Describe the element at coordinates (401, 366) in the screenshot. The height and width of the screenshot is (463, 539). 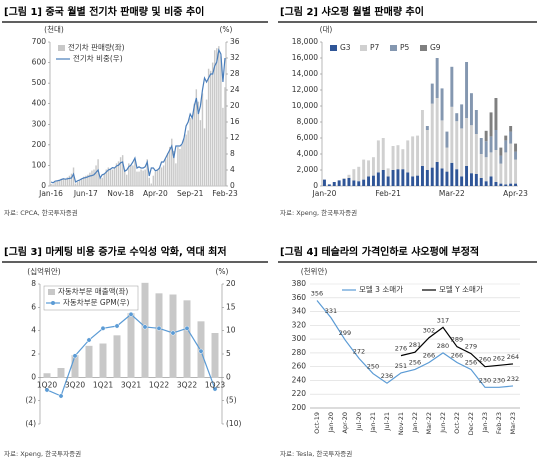
I see `value-label: 251` at that location.